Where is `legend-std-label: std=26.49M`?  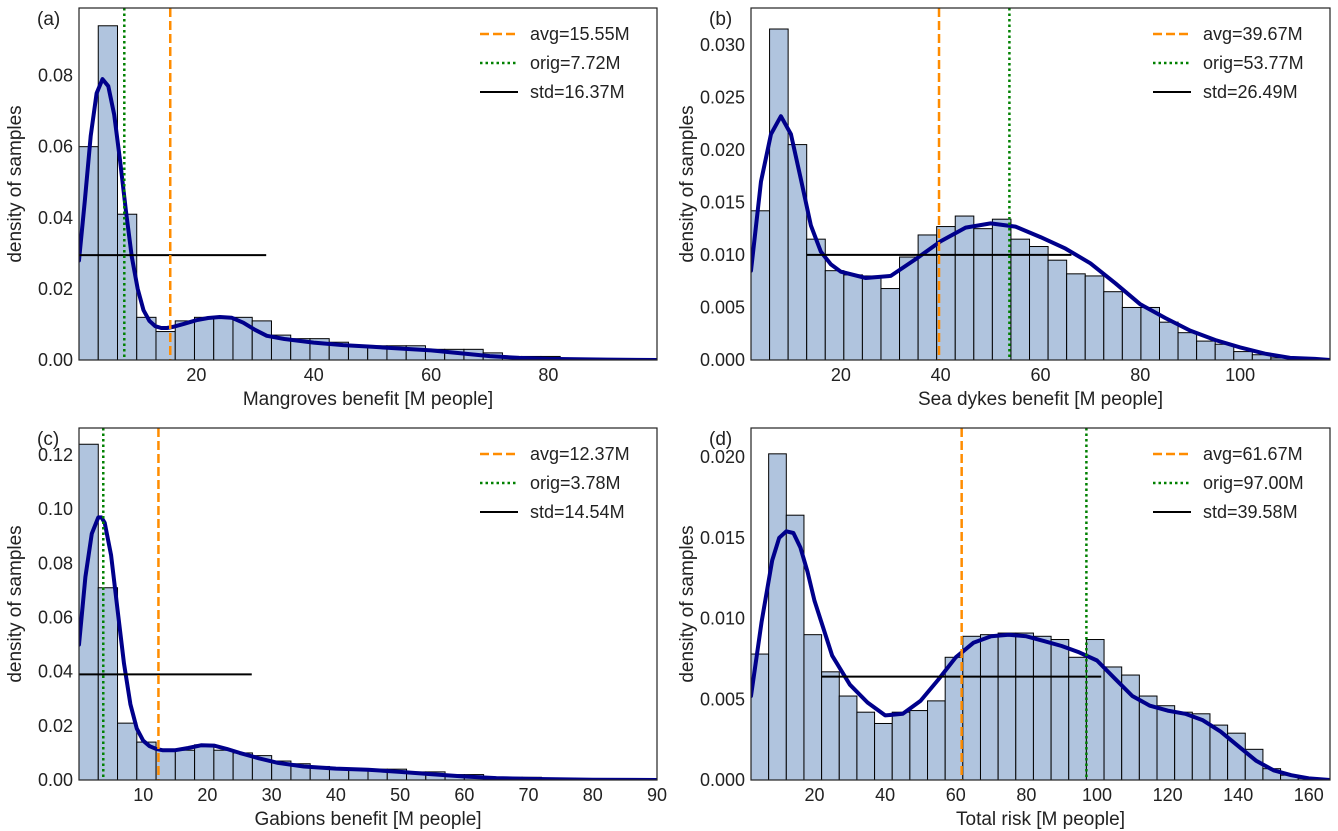
legend-std-label: std=26.49M is located at coordinates (1250, 92).